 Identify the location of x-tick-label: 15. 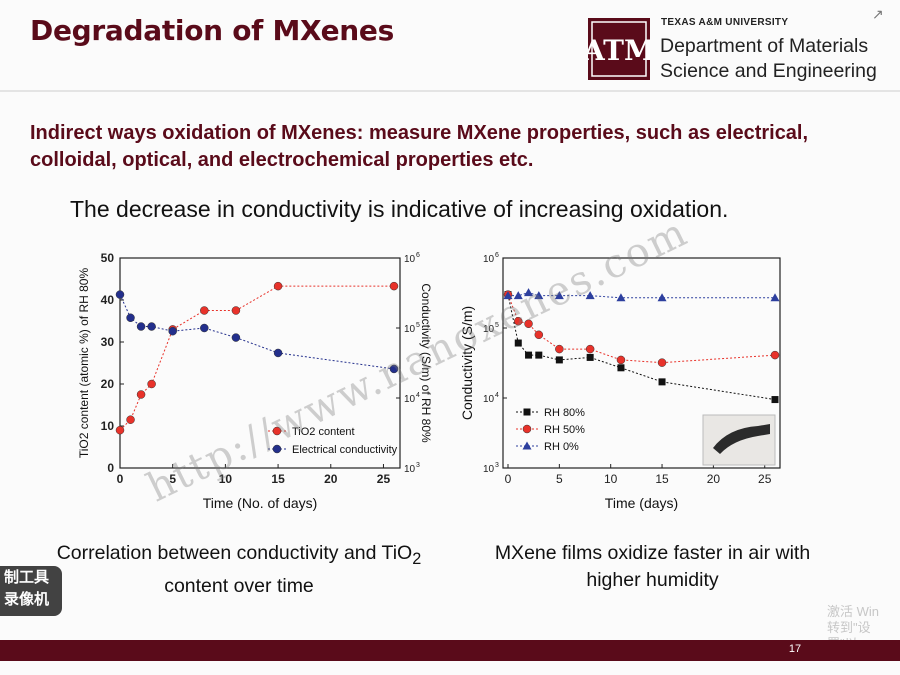
(662, 479).